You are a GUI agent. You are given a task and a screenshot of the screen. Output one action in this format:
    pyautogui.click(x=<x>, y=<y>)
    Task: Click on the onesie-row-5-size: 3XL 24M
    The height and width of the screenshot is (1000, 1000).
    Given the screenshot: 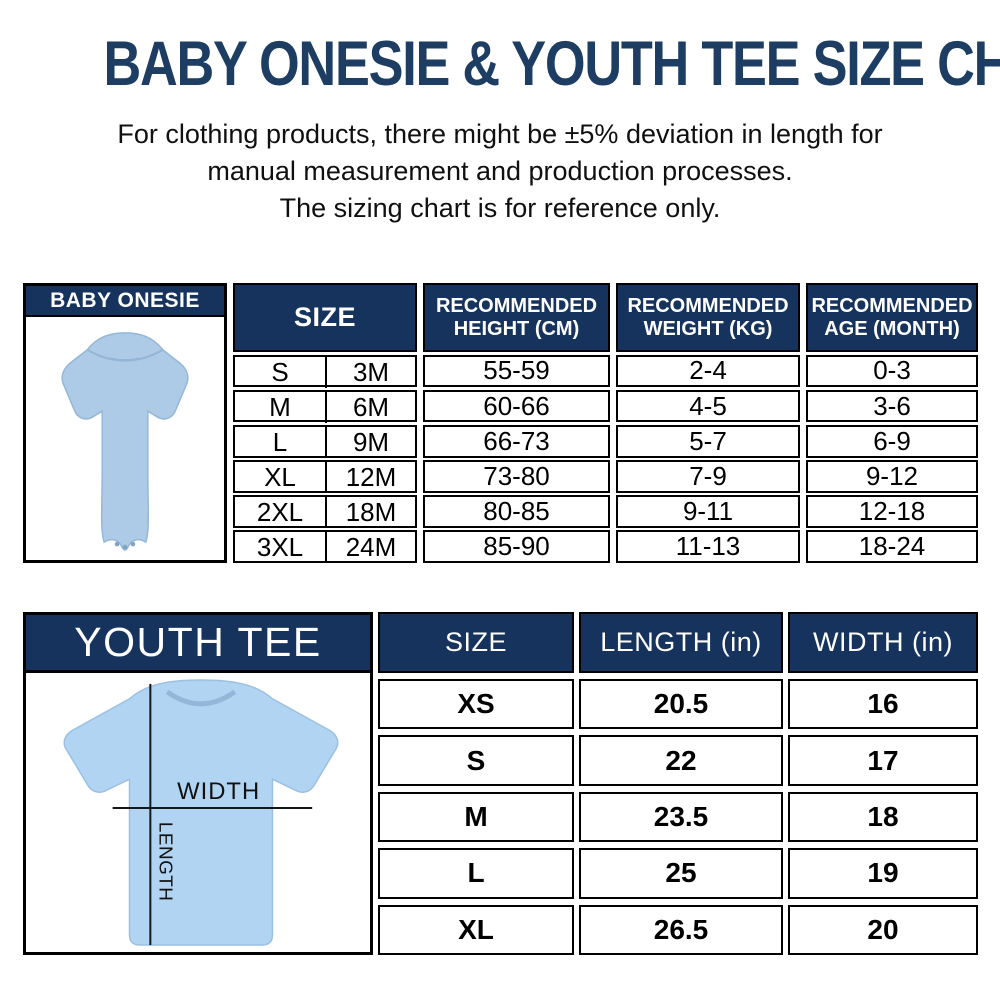 What is the action you would take?
    pyautogui.click(x=325, y=547)
    